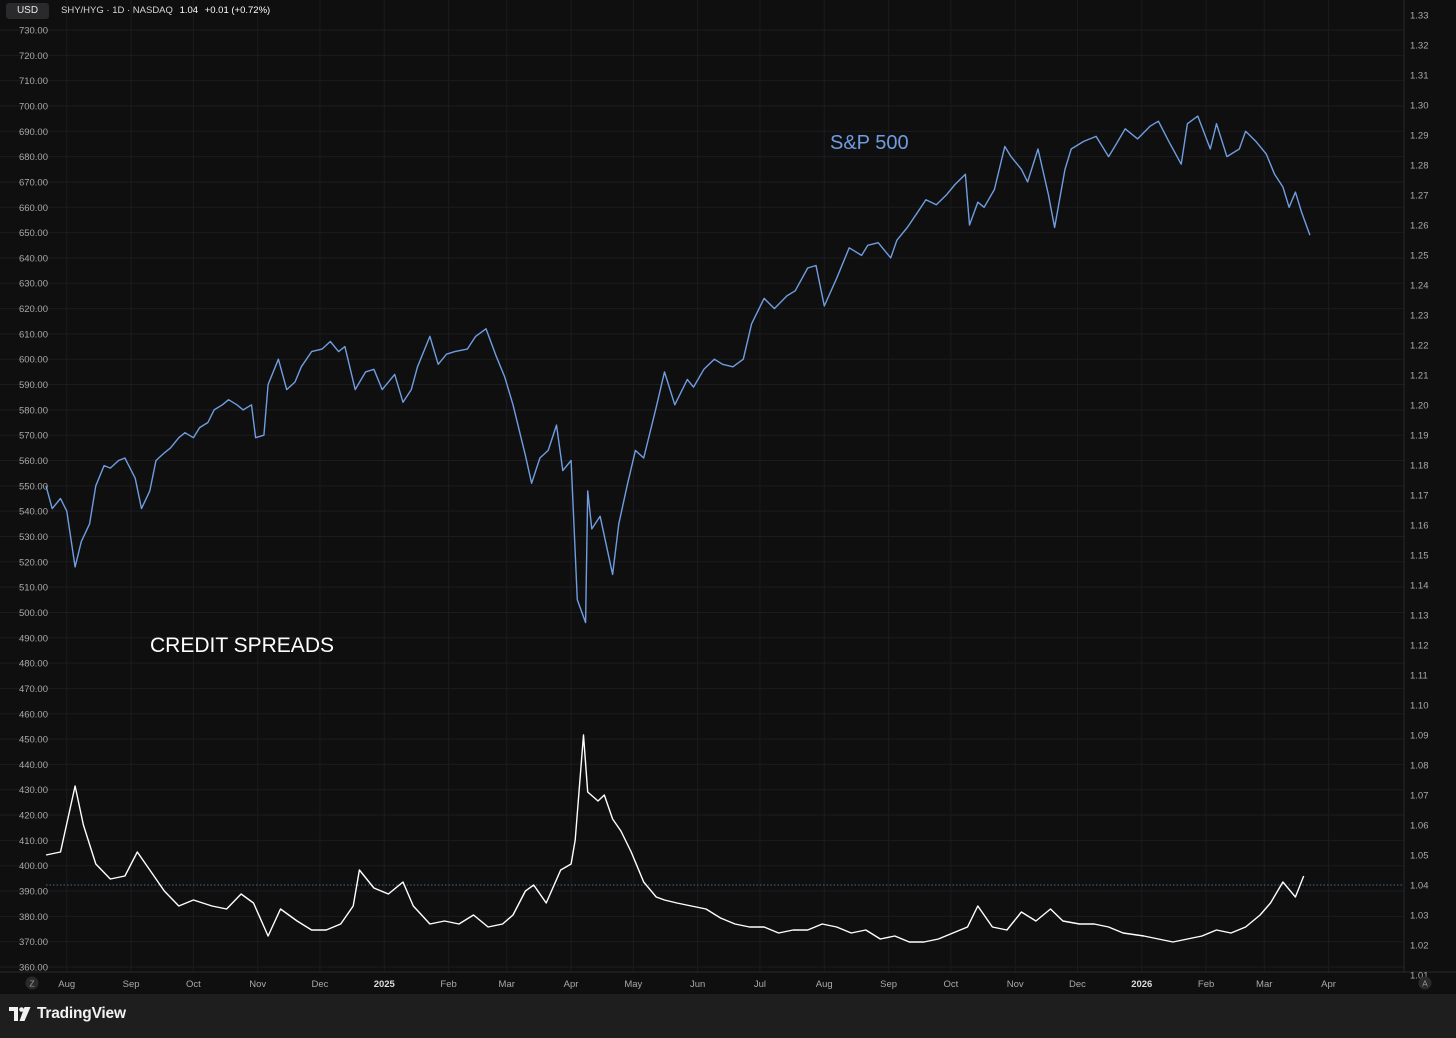  I want to click on left-axis-tick-label: 620.00, so click(33, 309).